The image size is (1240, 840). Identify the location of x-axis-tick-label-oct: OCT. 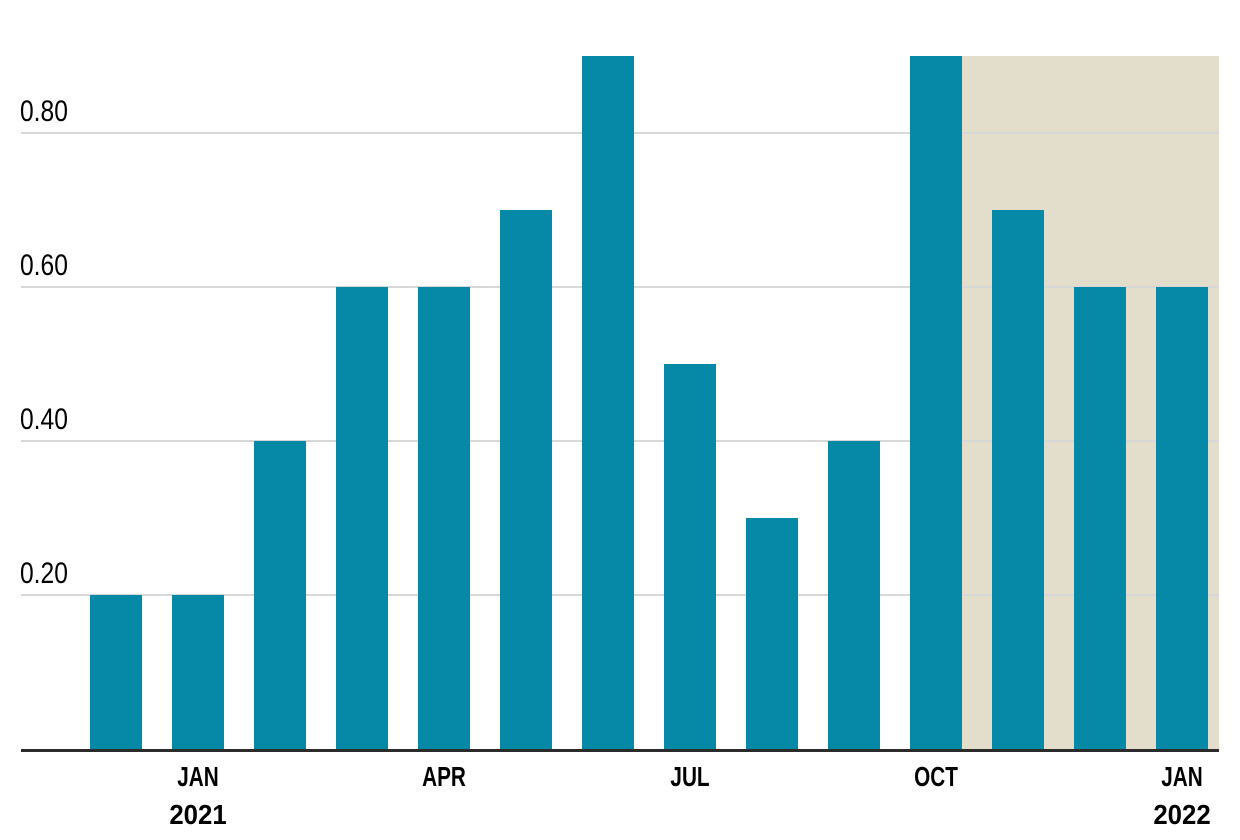
(936, 777).